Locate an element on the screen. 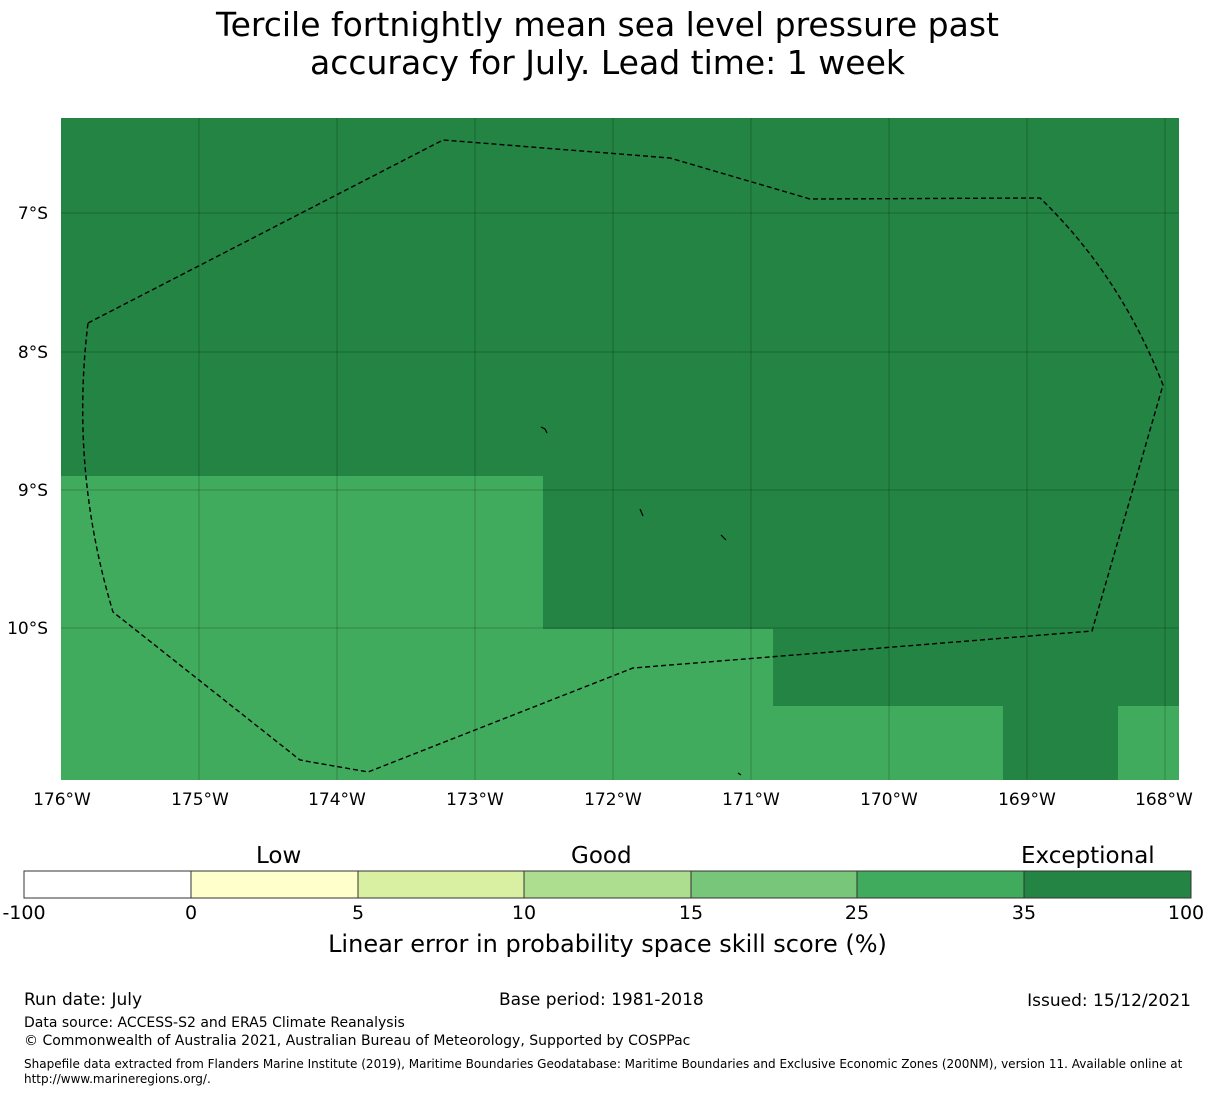 The height and width of the screenshot is (1095, 1215). colorbar-tick: 5 is located at coordinates (358, 913).